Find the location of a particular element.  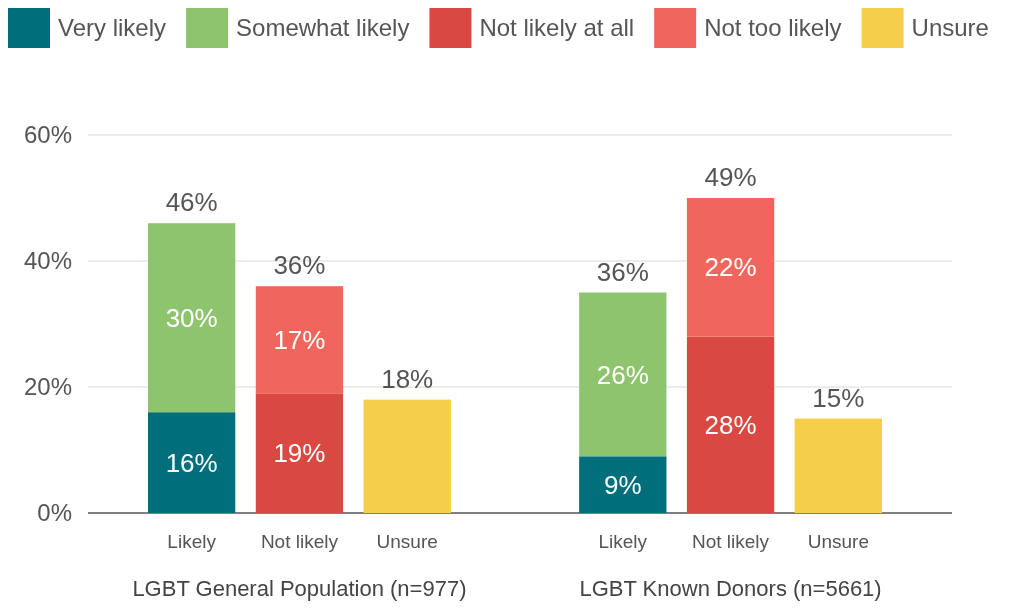

total-label: 46% is located at coordinates (191, 202).